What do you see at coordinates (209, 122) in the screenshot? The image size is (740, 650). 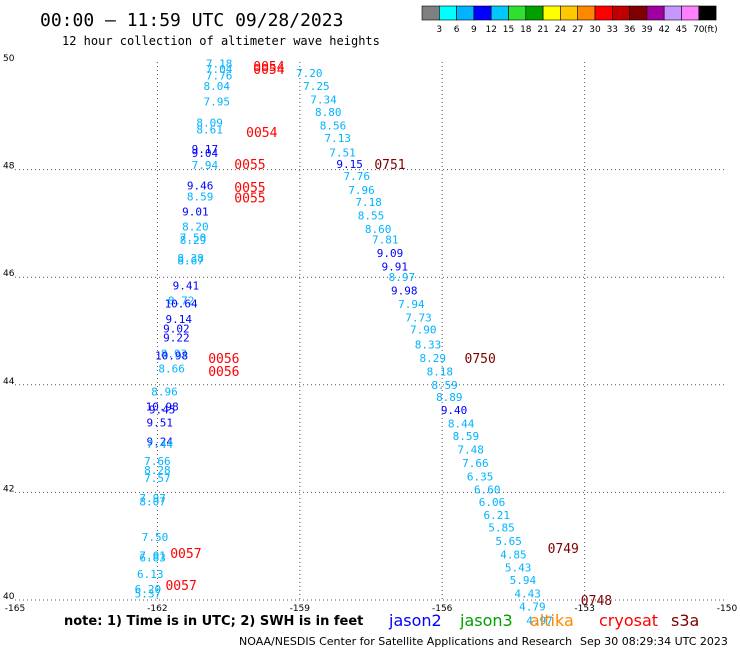 I see `swh-data-label: 8.09` at bounding box center [209, 122].